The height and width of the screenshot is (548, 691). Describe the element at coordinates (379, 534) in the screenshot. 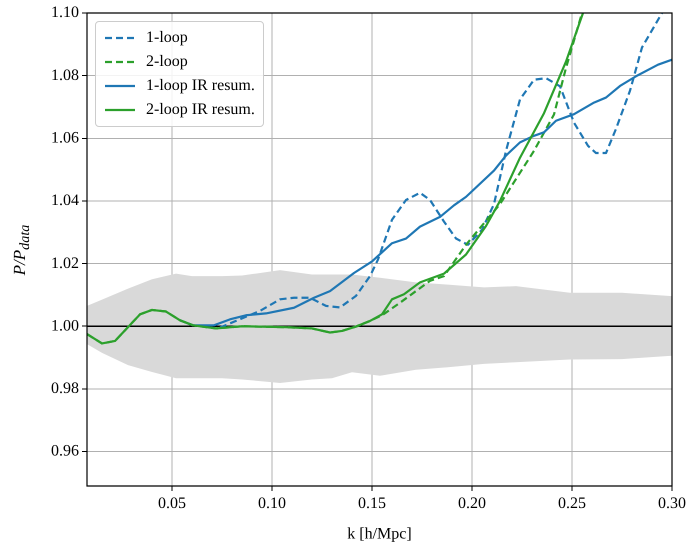

I see `x-axis-title: k [h/Mpc]` at that location.